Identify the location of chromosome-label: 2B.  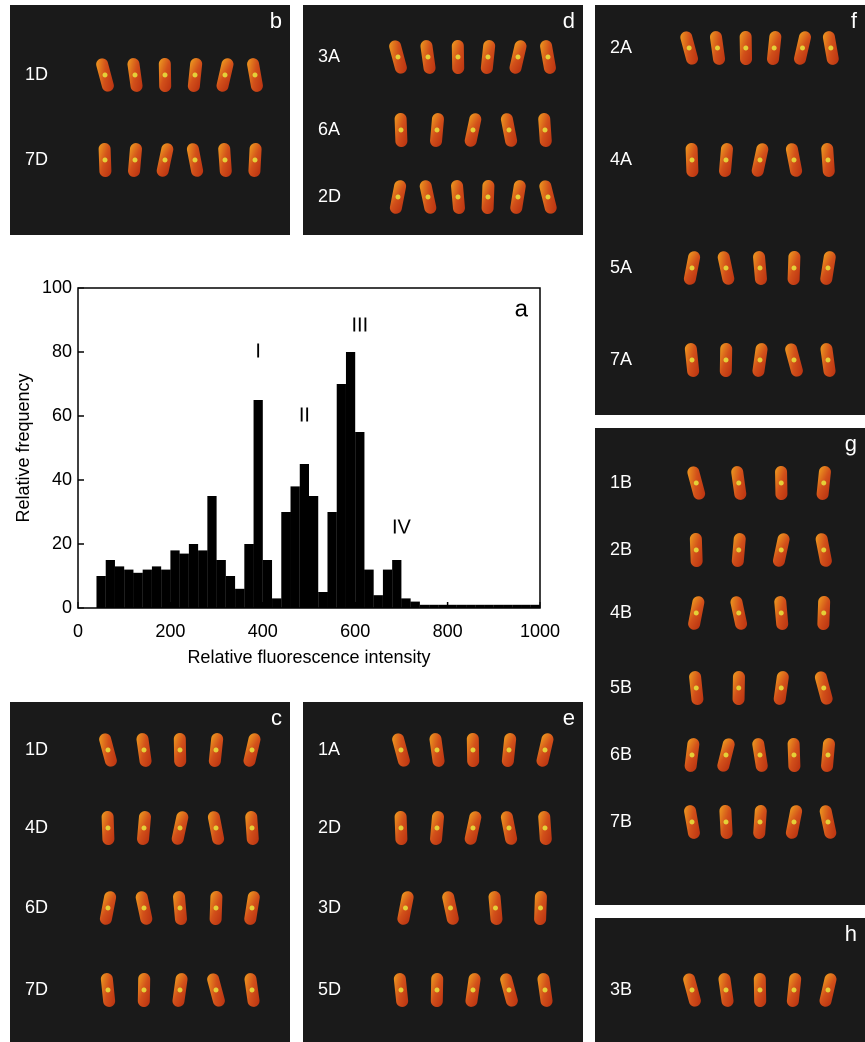
(621, 549).